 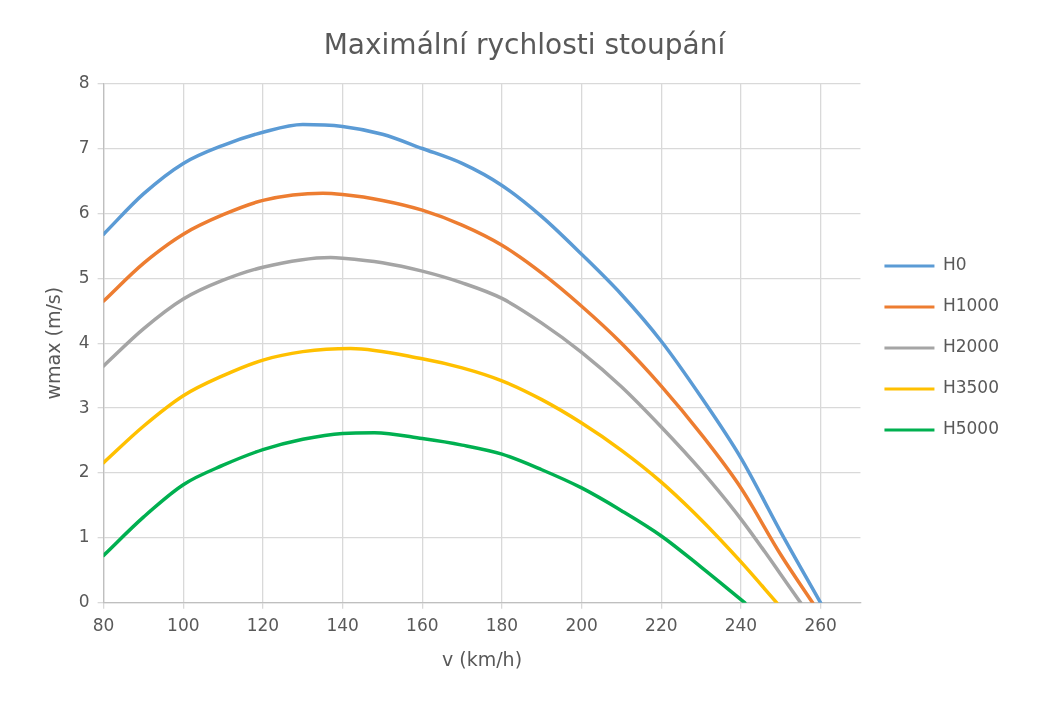 I want to click on y-tick-label: 8, so click(x=84, y=82).